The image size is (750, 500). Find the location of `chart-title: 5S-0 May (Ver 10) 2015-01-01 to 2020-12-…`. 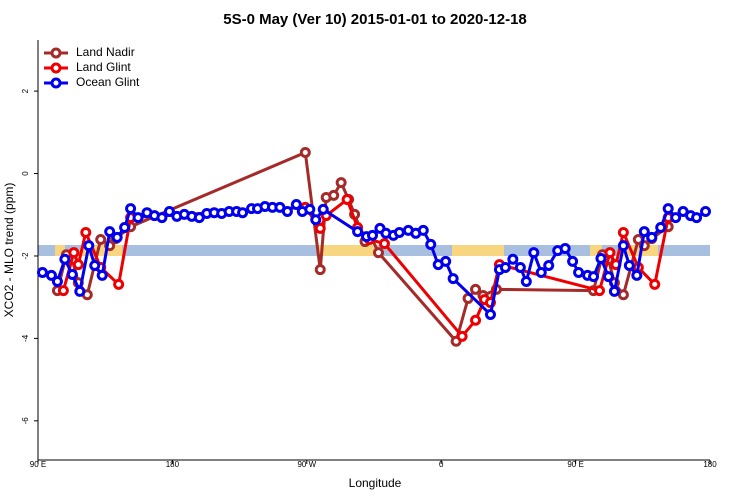

chart-title: 5S-0 May (Ver 10) 2015-01-01 to 2020-12-… is located at coordinates (375, 19).